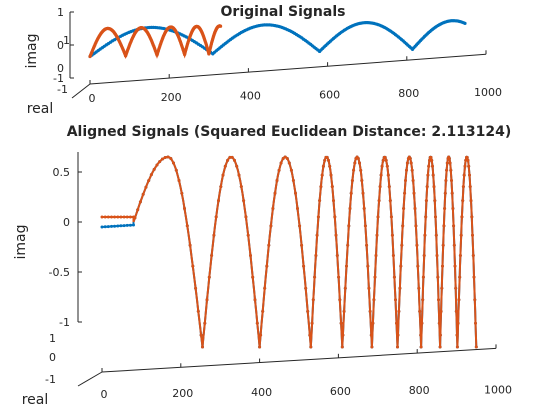 The width and height of the screenshot is (560, 420). What do you see at coordinates (90, 379) in the screenshot?
I see `y-axis-line` at bounding box center [90, 379].